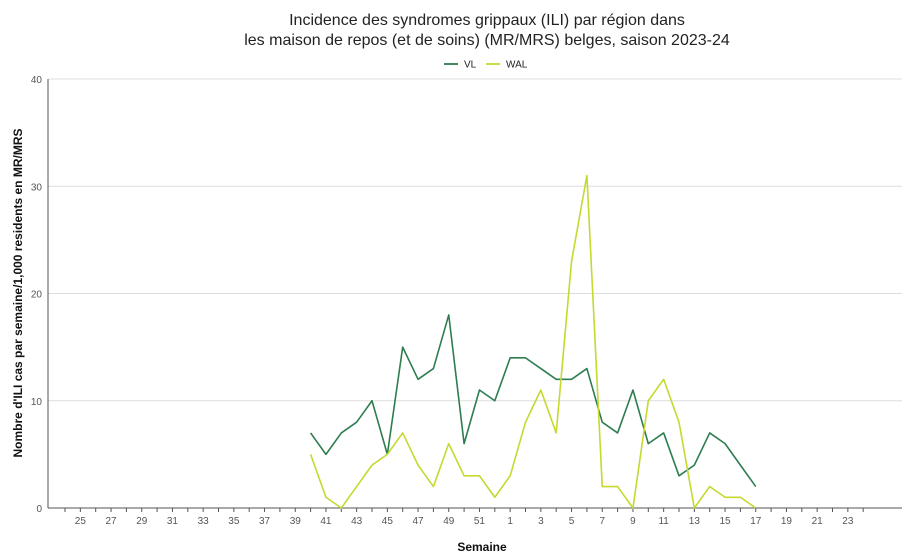 This screenshot has height=559, width=906. I want to click on x-axis-label: Semaine, so click(482, 547).